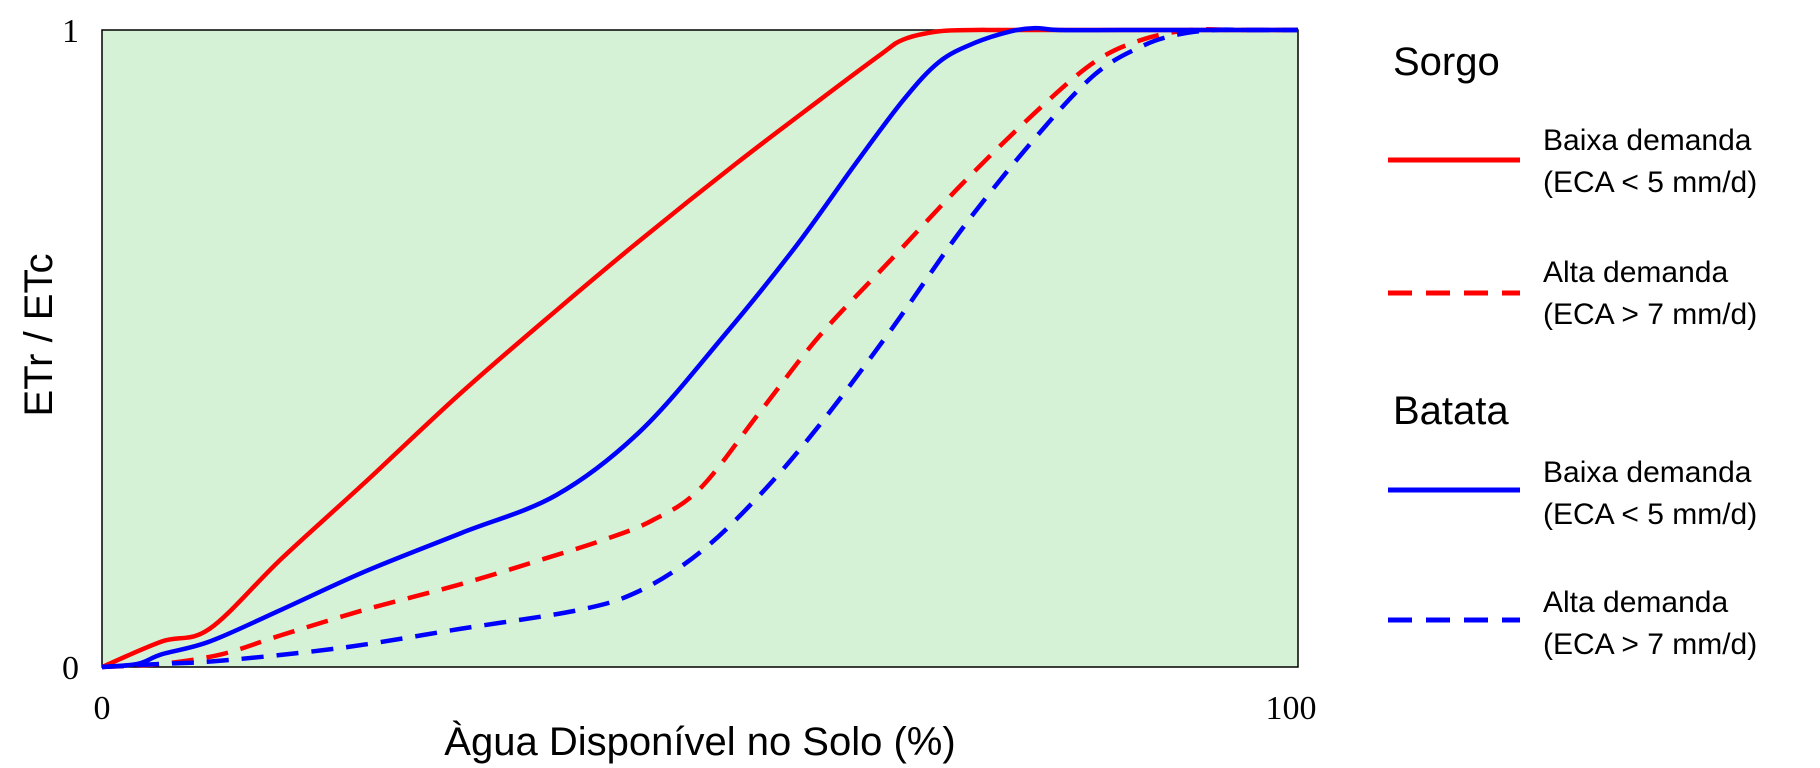  Describe the element at coordinates (1647, 472) in the screenshot. I see `legend-label-batata-baixa: Baixa demanda` at that location.